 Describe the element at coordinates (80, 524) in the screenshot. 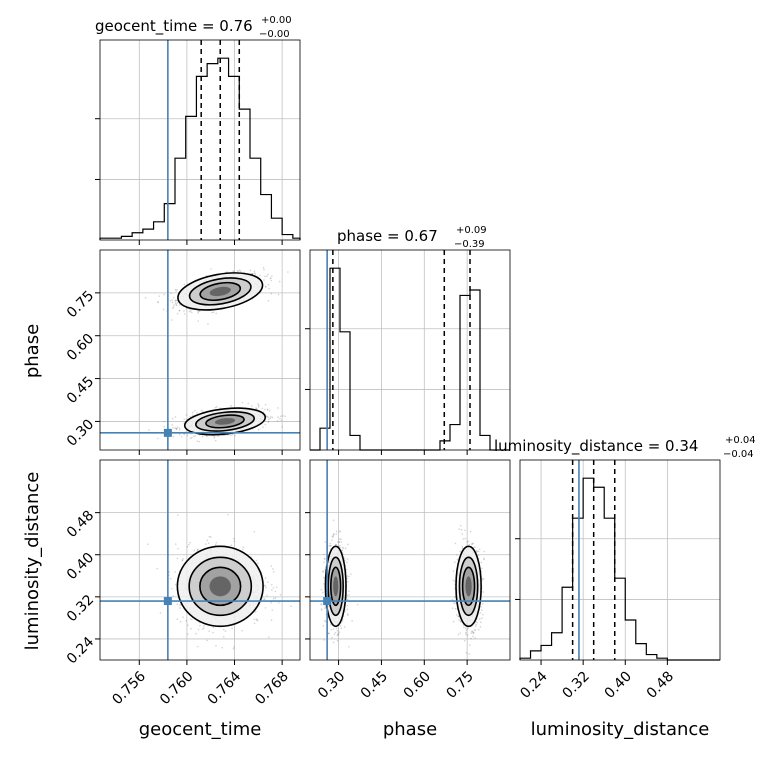

I see `pair-geocent-time-vs-luminosity-distance-yticklabel-3: 0.48` at that location.